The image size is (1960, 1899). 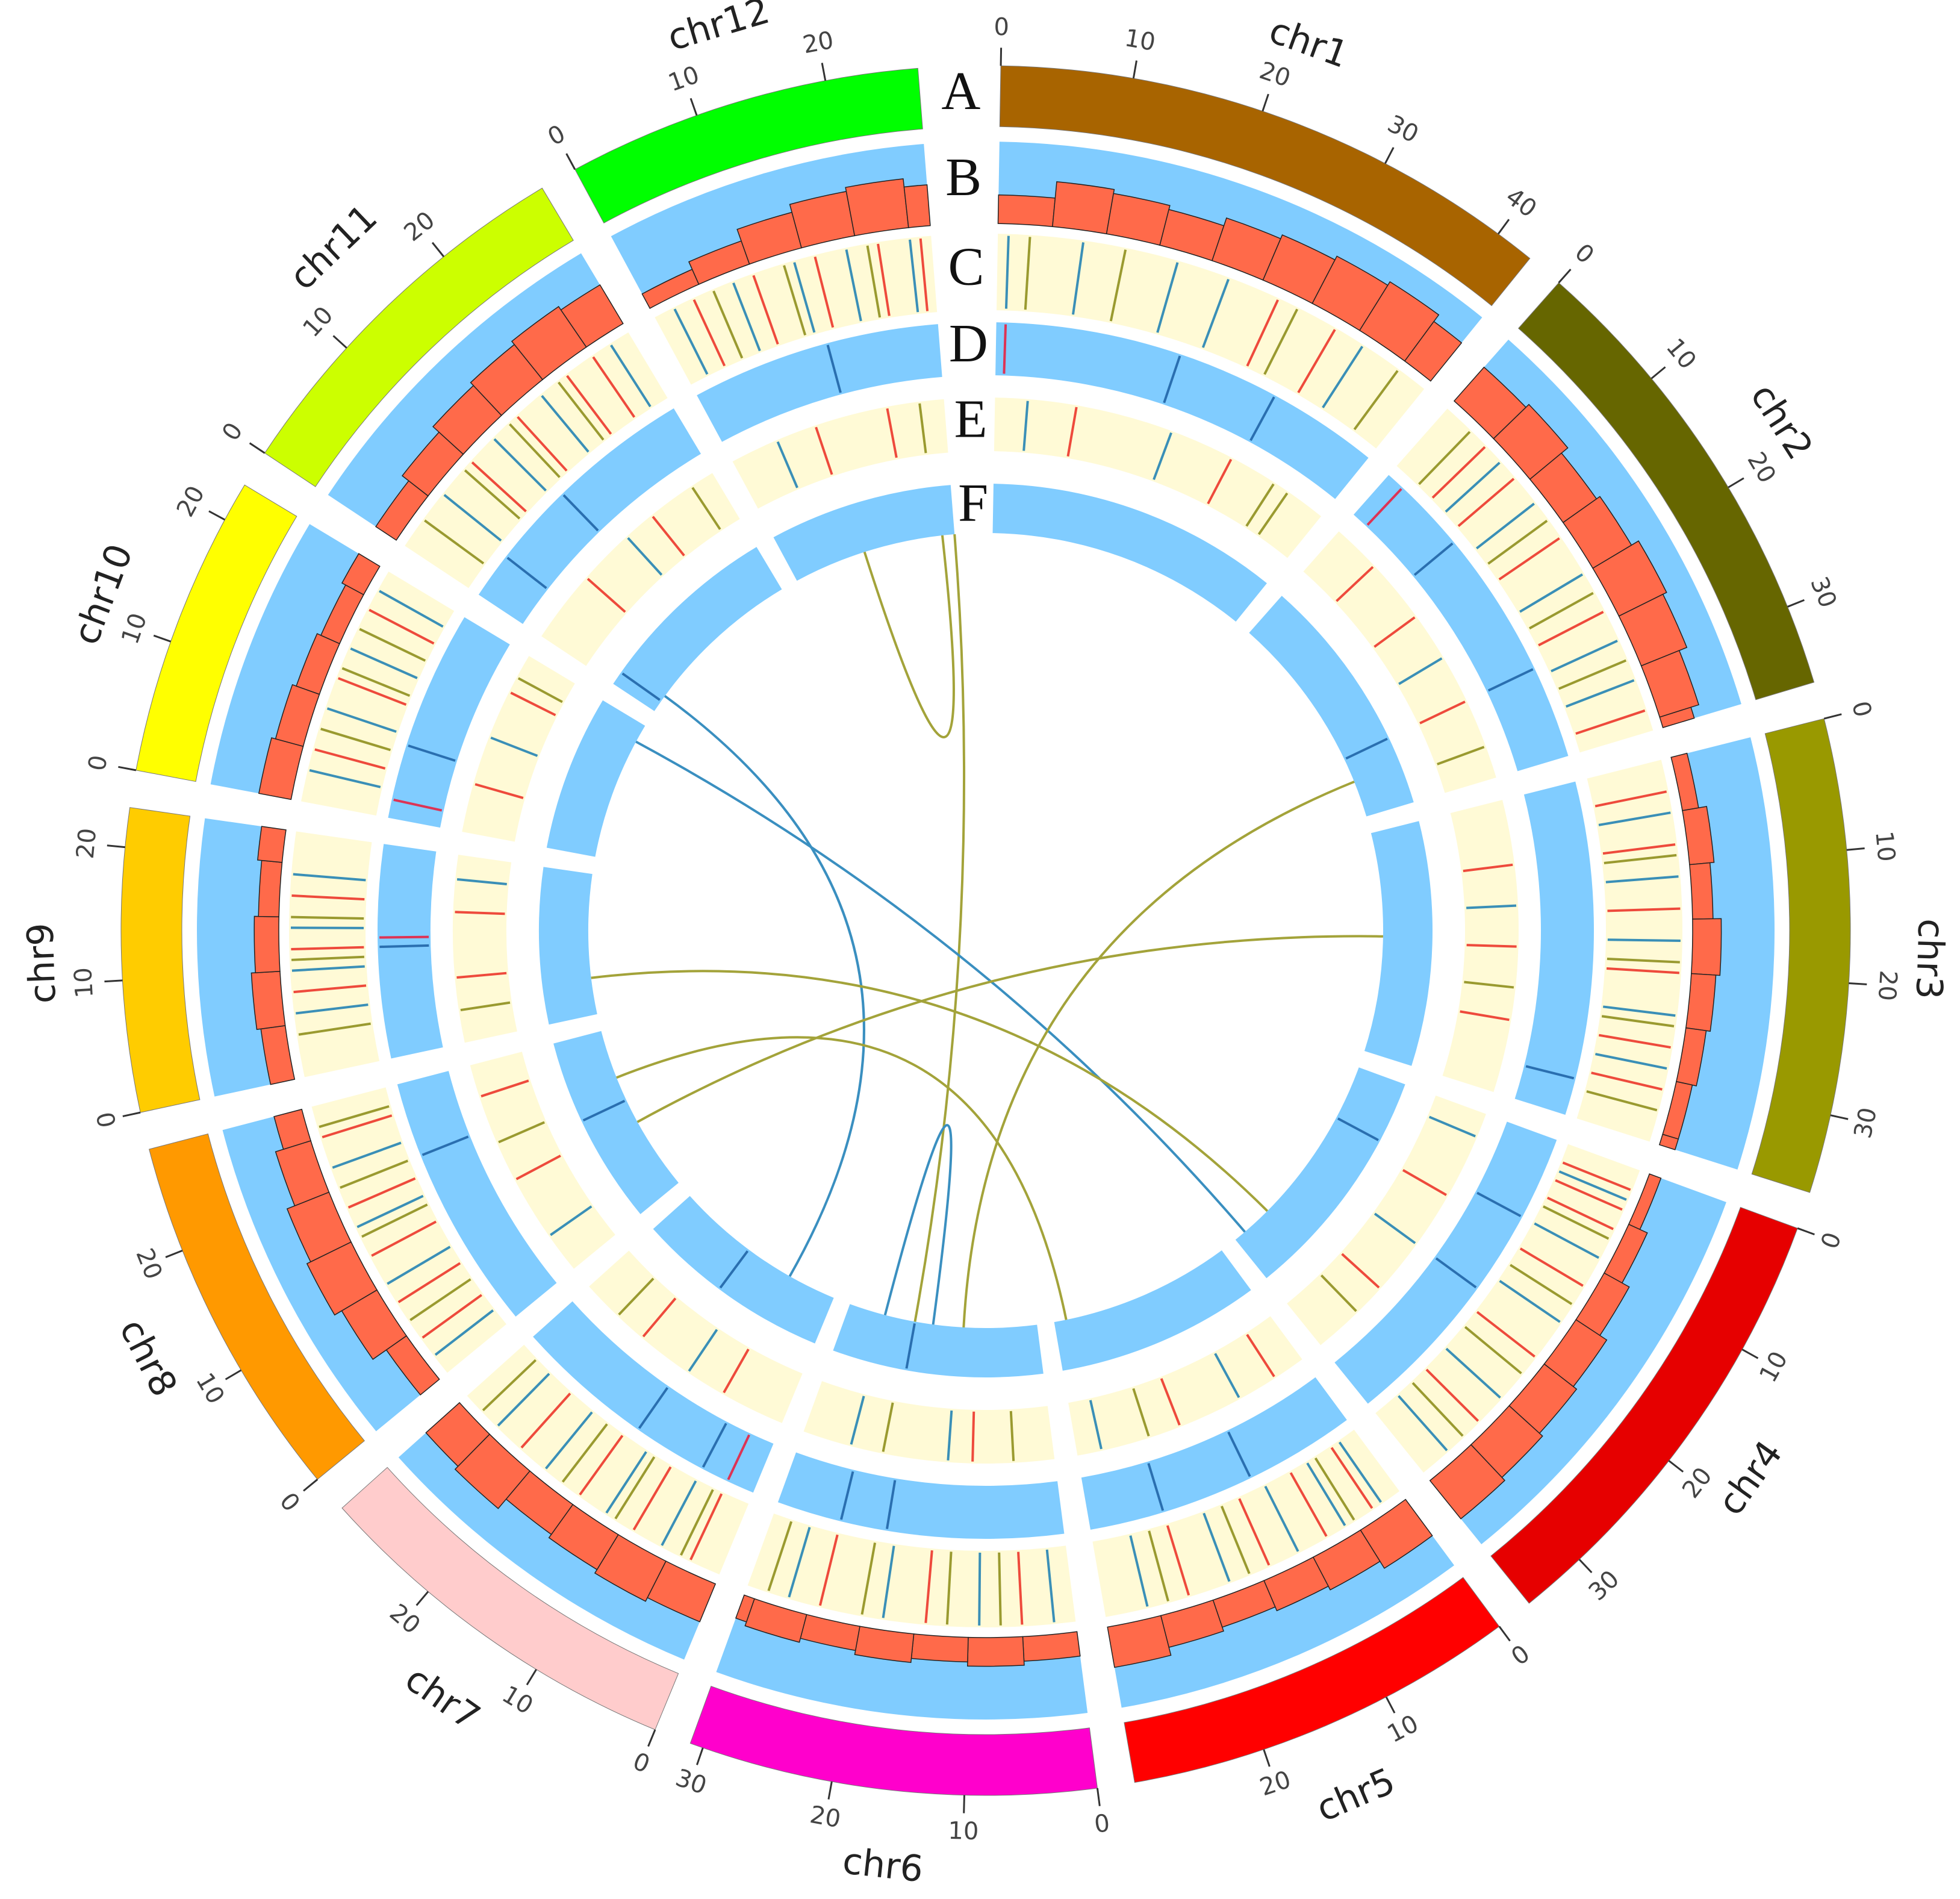 I want to click on track-label: E, so click(x=971, y=419).